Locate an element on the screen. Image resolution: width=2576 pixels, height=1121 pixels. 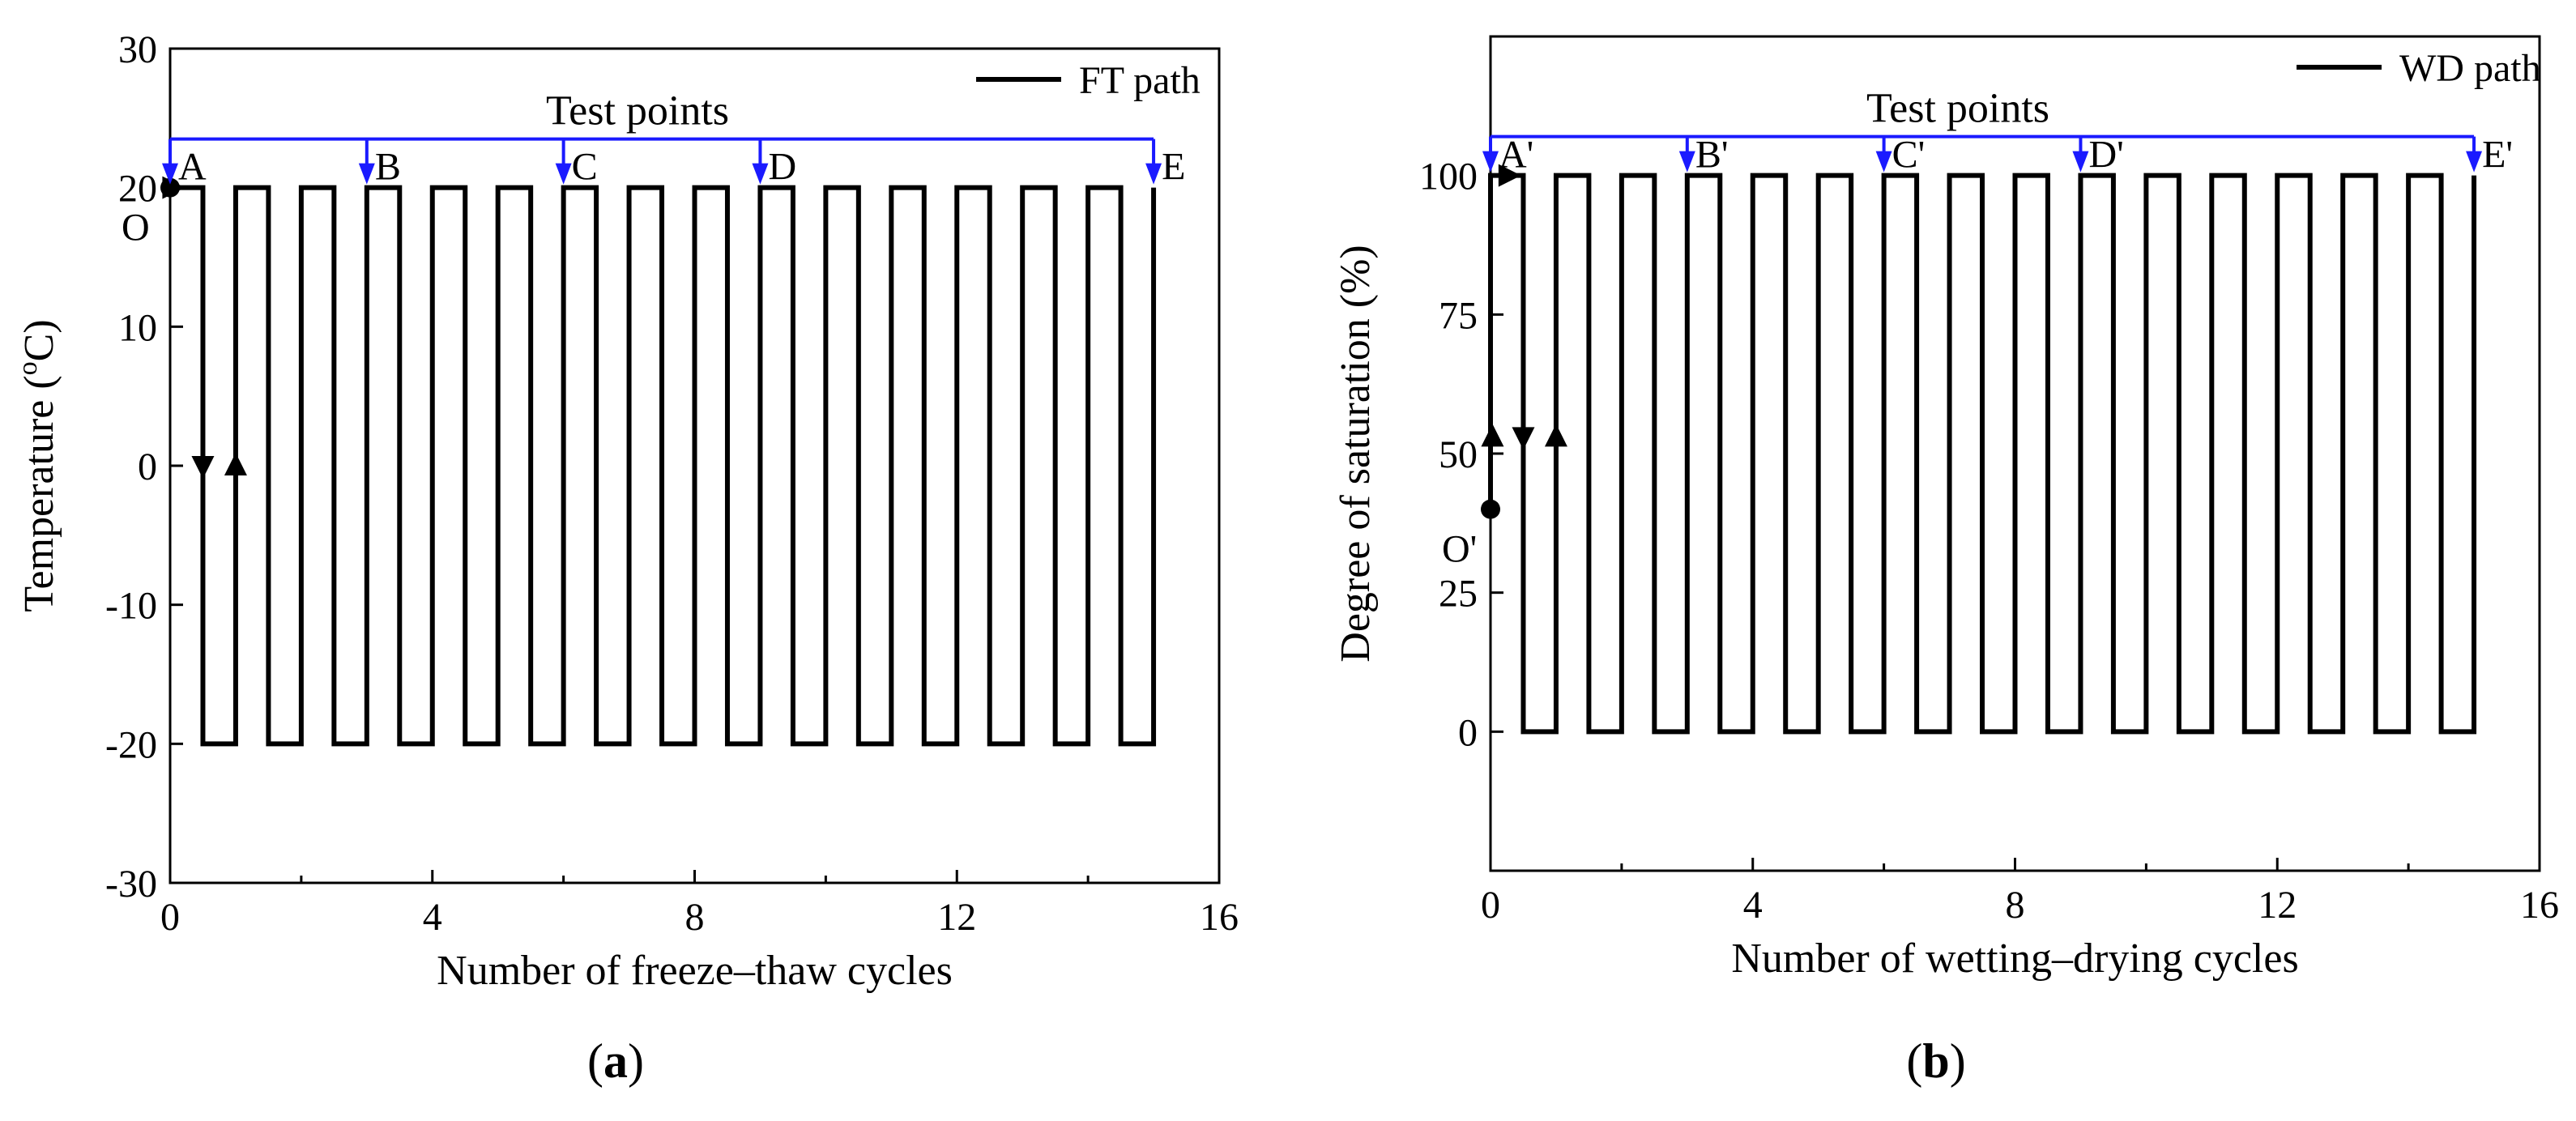
test-point-label: A' is located at coordinates (1516, 155).